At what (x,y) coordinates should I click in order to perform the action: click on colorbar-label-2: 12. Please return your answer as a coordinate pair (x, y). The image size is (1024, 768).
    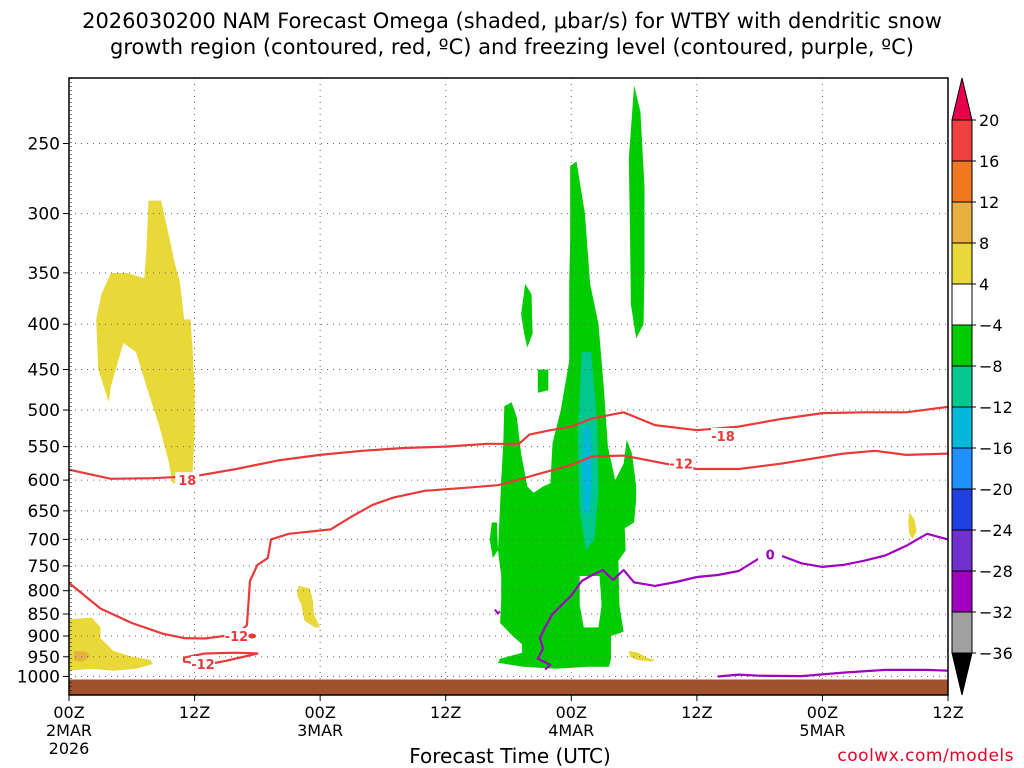
    Looking at the image, I should click on (989, 202).